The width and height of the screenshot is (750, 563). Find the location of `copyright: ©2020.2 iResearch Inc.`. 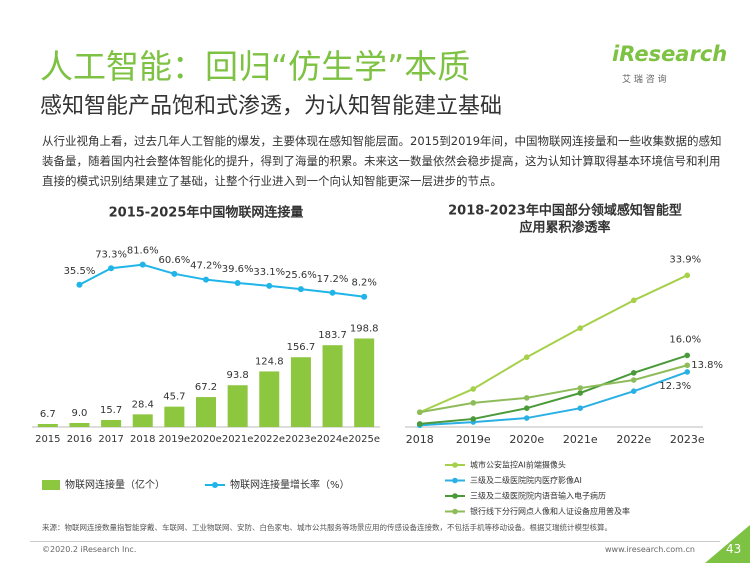

copyright: ©2020.2 iResearch Inc. is located at coordinates (89, 549).